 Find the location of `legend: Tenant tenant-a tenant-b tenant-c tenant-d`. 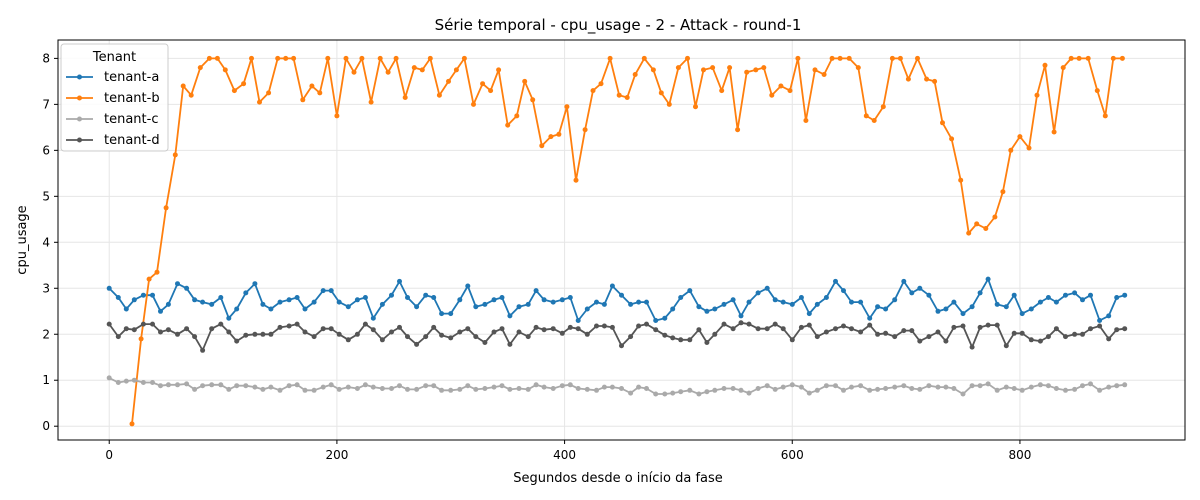

legend: Tenant tenant-a tenant-b tenant-c tenant-d is located at coordinates (114, 97).